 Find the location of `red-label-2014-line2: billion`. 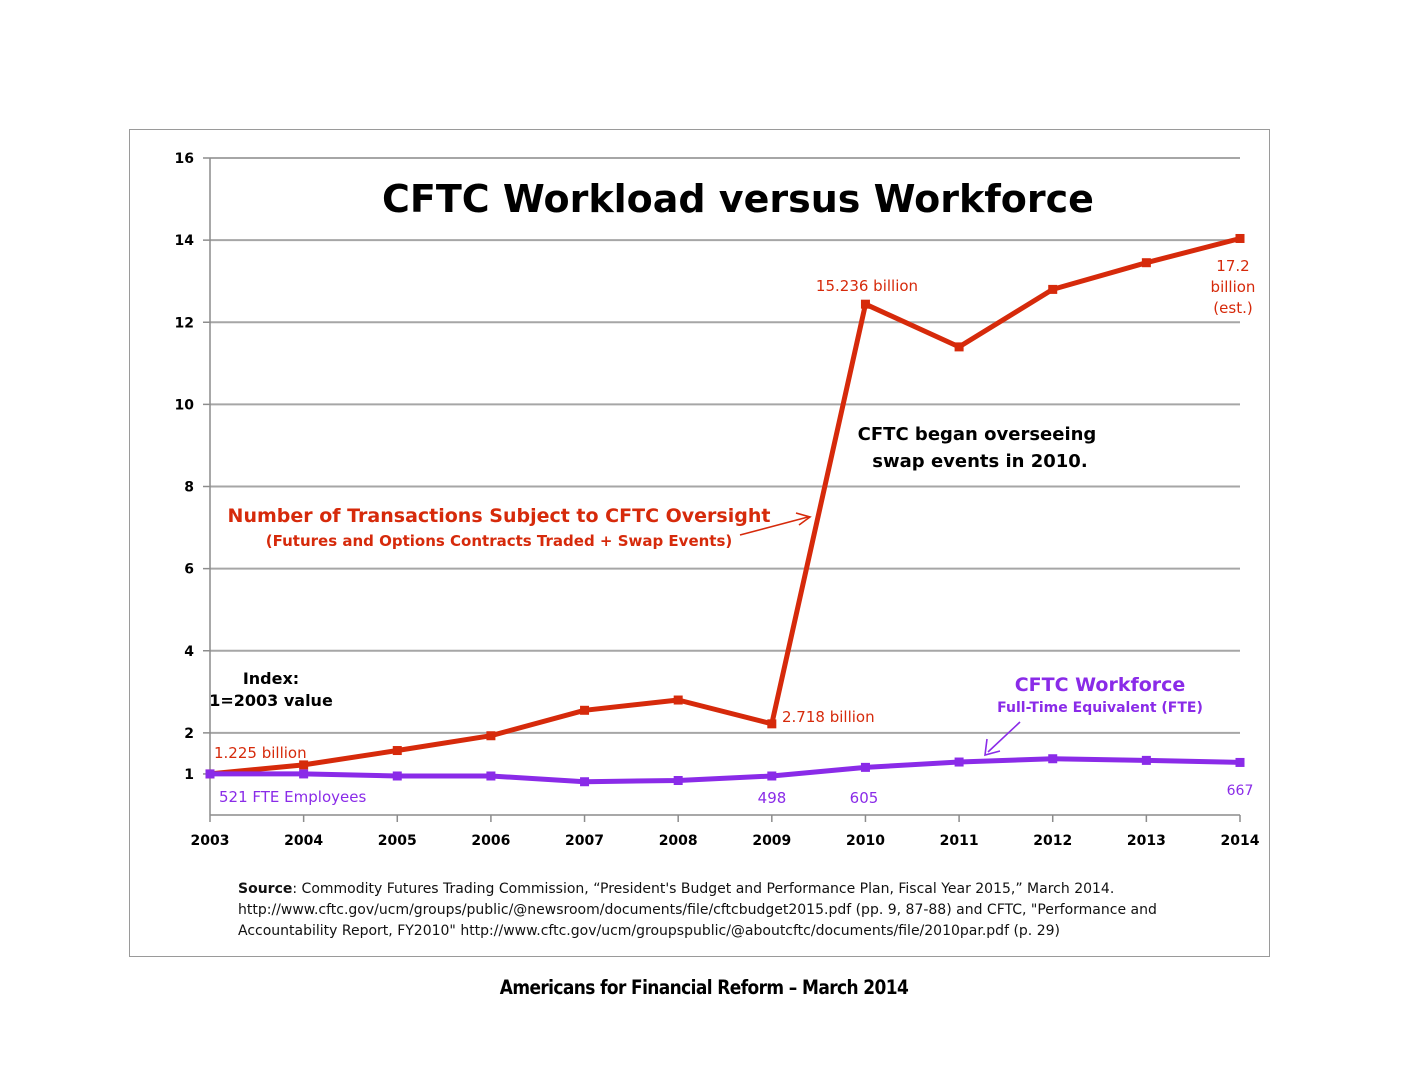

red-label-2014-line2: billion is located at coordinates (1233, 287).